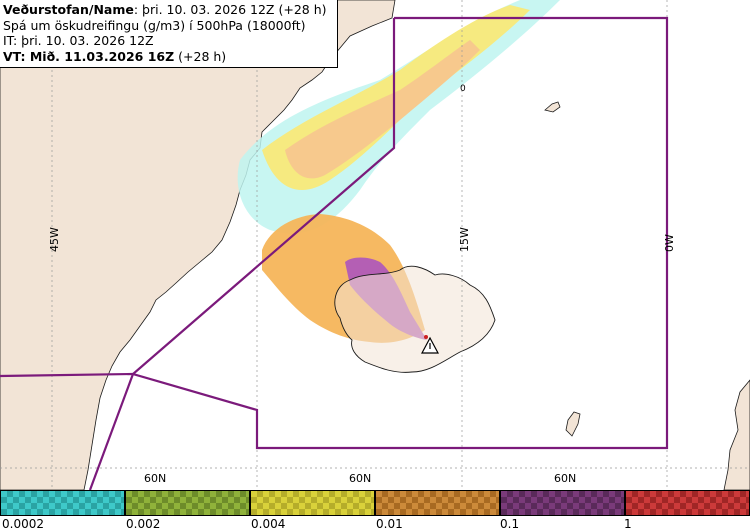 Image resolution: width=750 pixels, height=532 pixels. I want to click on volcano-warning-icon, so click(430, 344).